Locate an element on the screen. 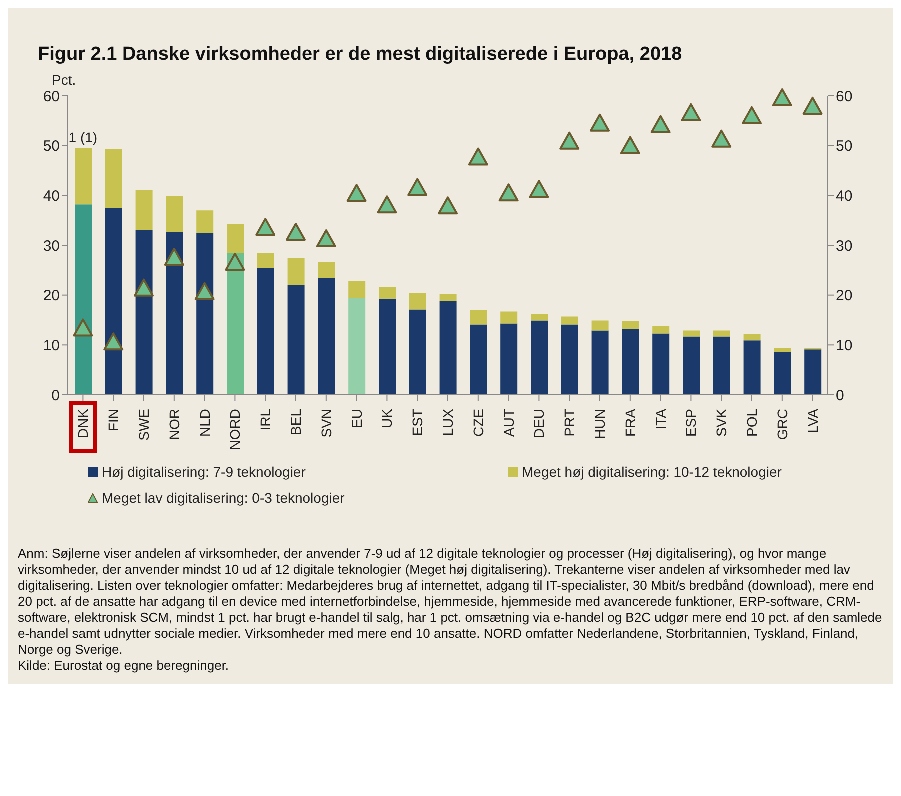 Image resolution: width=901 pixels, height=796 pixels. chart-title: Figur 2.1 Danske virksomheder er de mest digitaliserede i Europa, 2018 is located at coordinates (360, 54).